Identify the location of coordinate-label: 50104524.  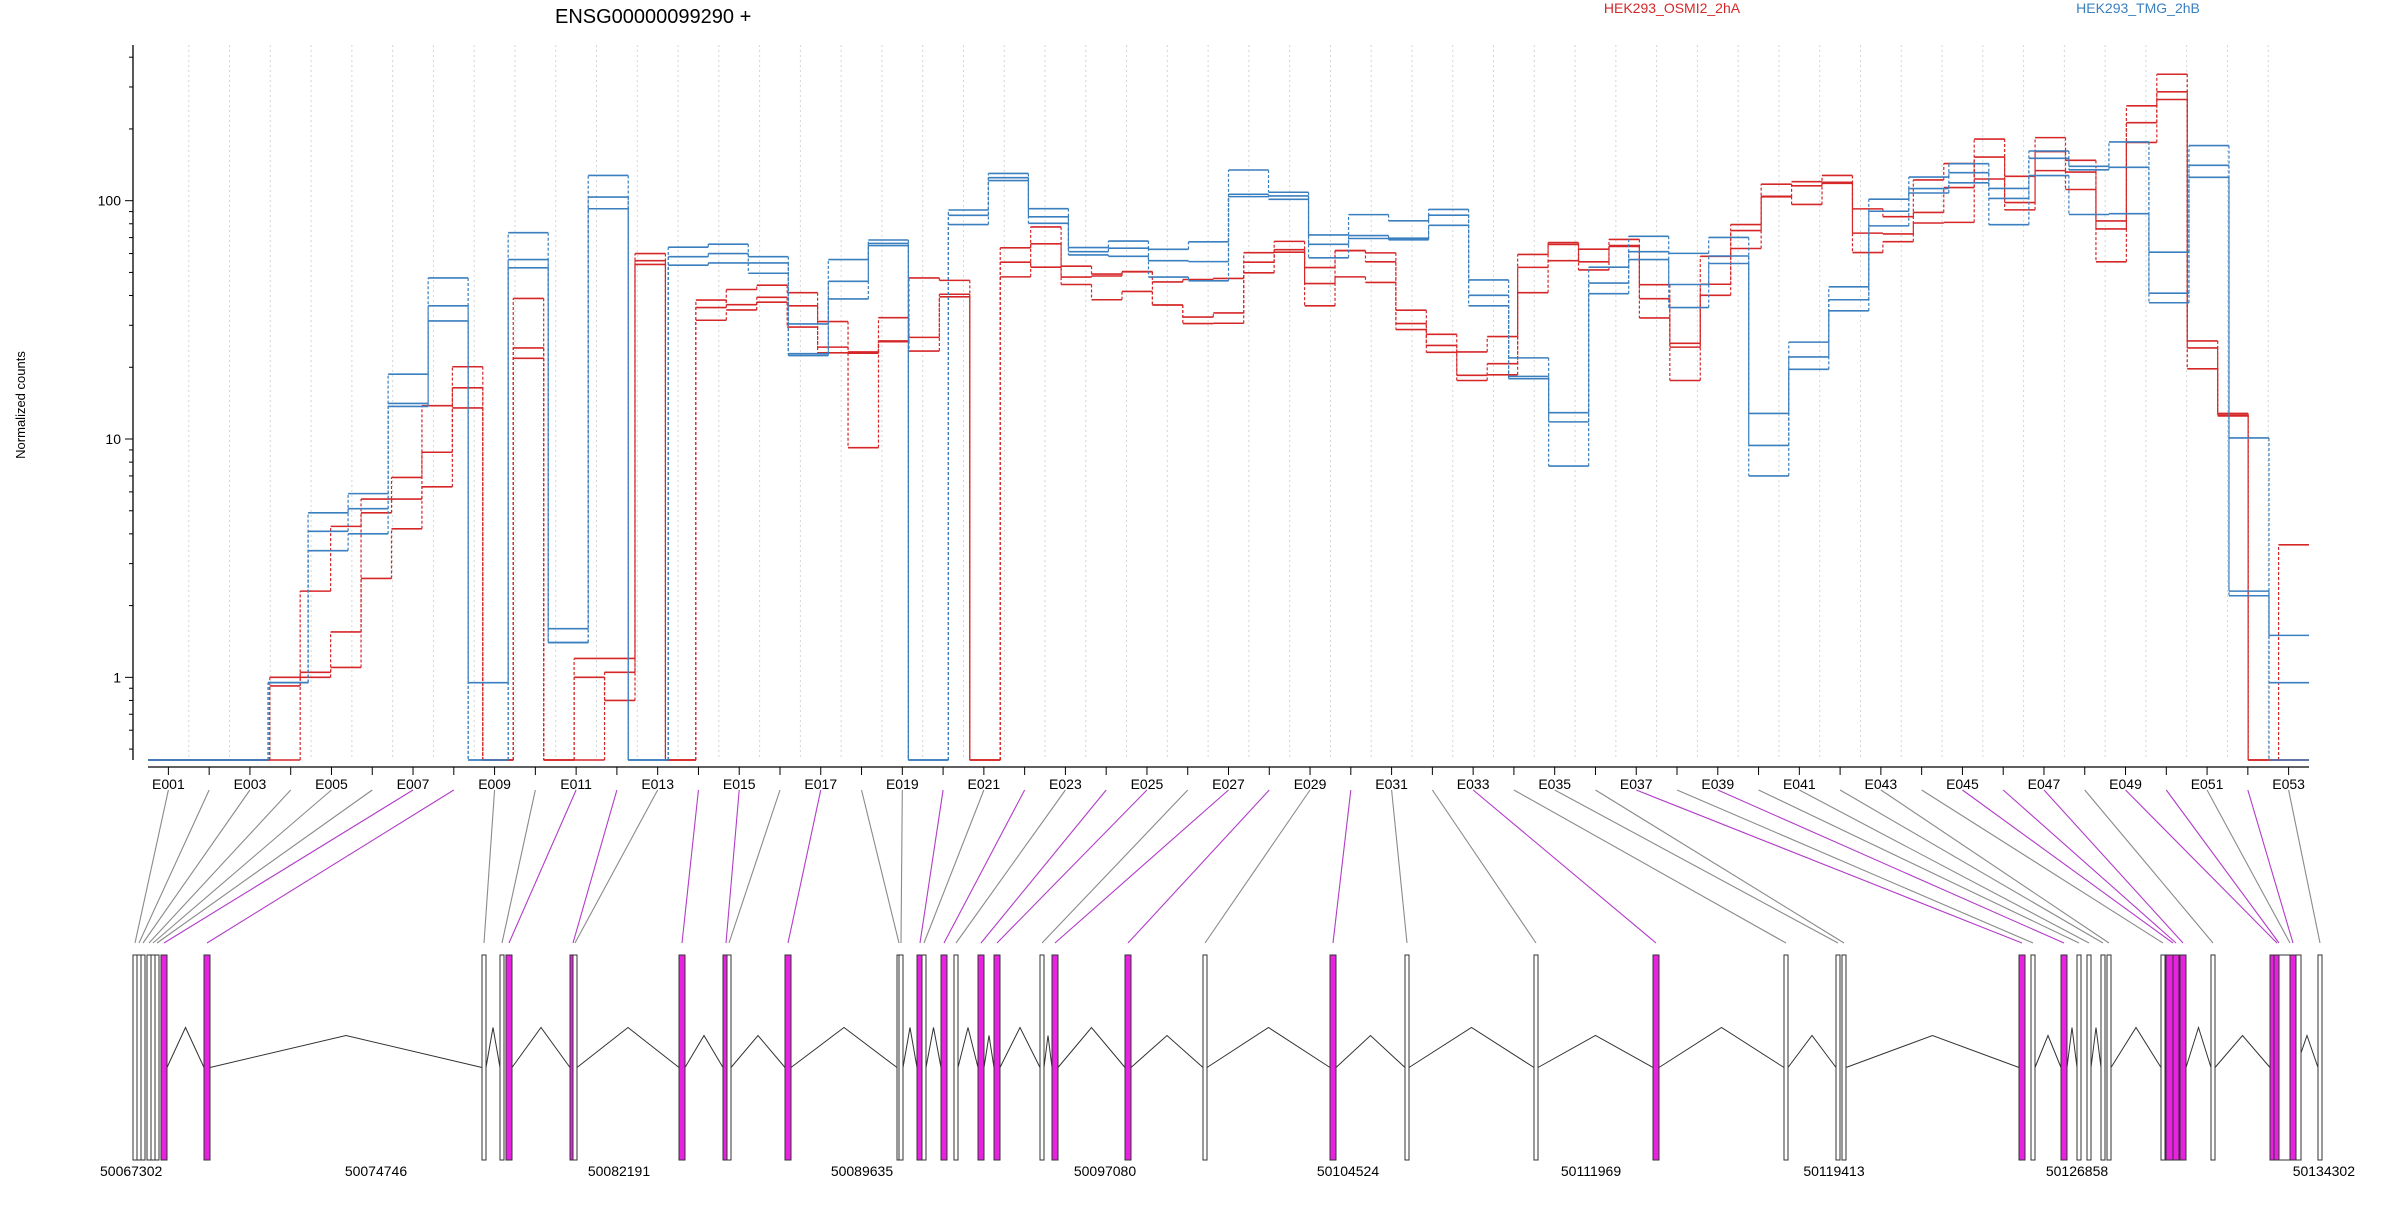
(1348, 1171).